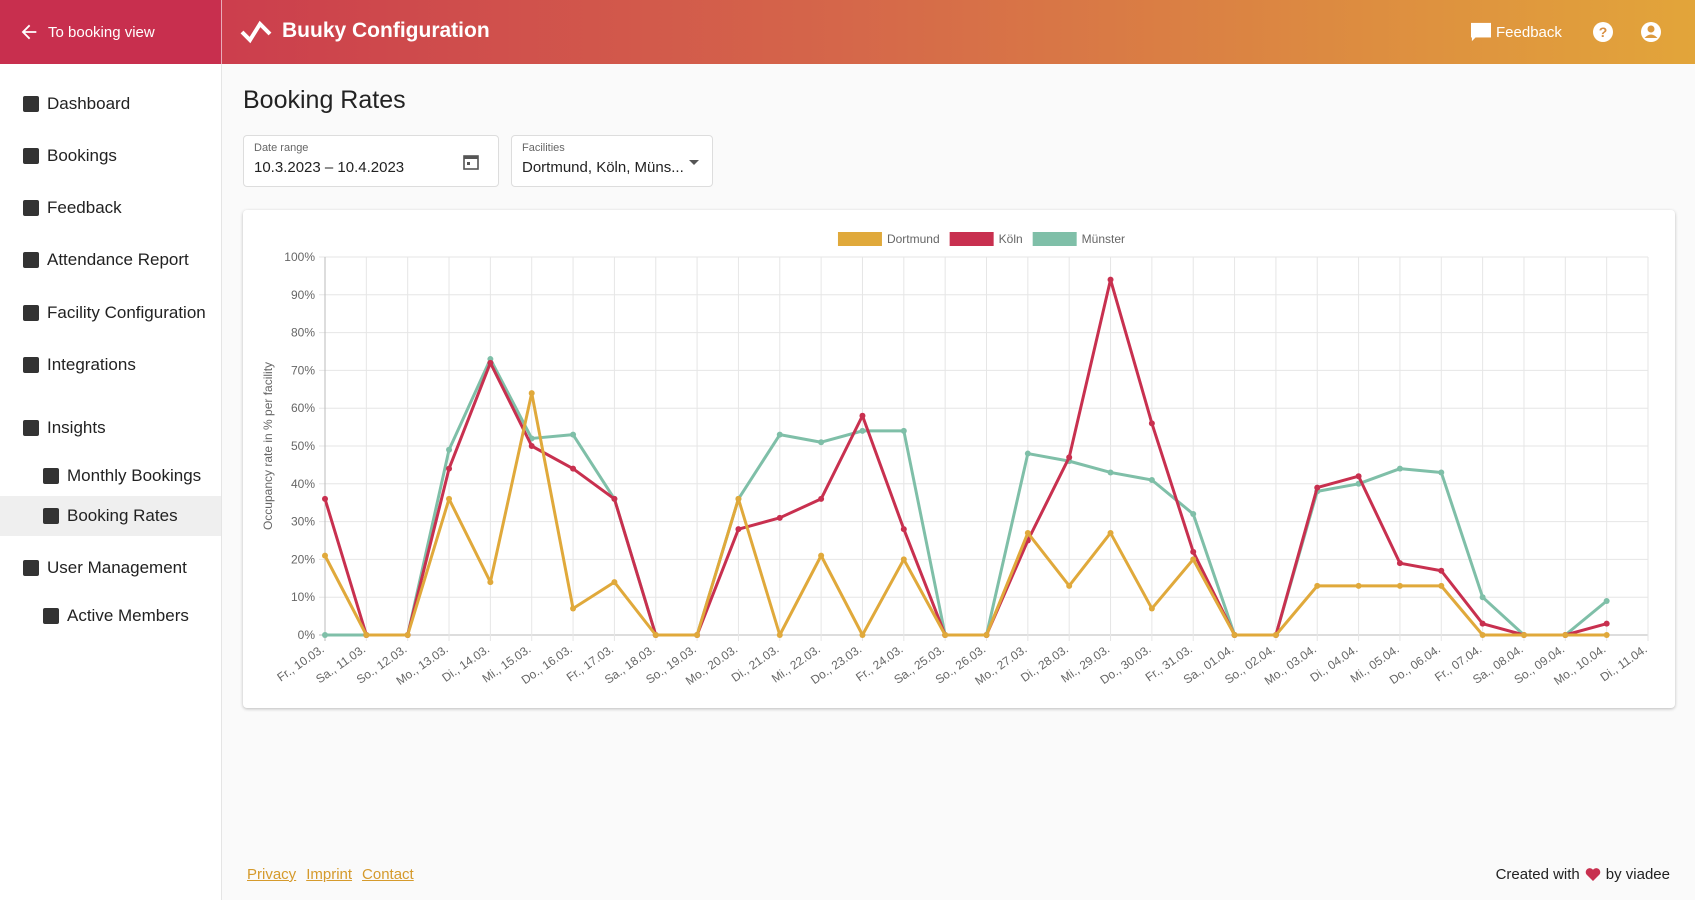  Describe the element at coordinates (128, 615) in the screenshot. I see `nav-label: Active Members` at that location.